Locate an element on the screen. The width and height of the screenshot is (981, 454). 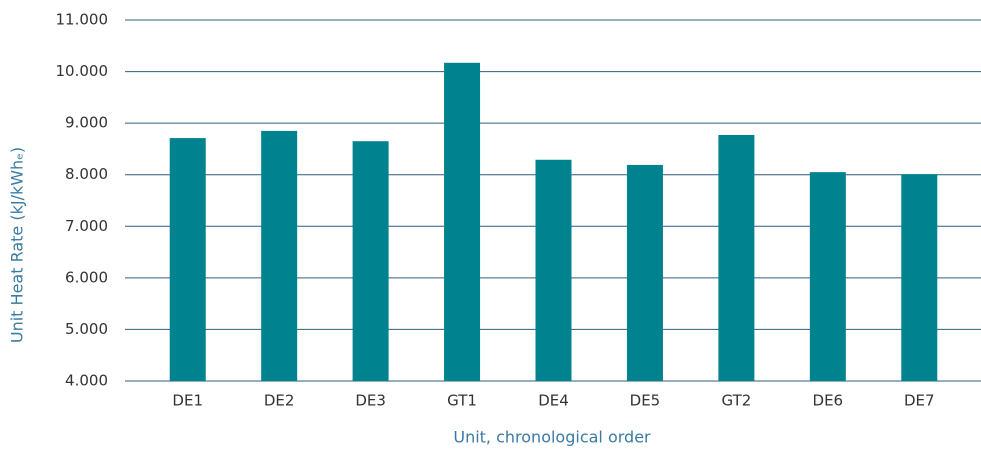
y-tick-label: 4.000 is located at coordinates (86, 381).